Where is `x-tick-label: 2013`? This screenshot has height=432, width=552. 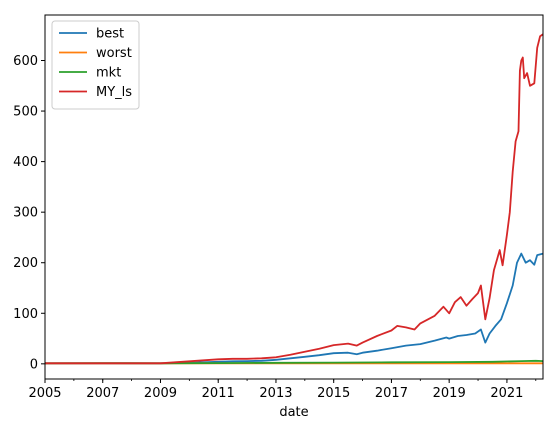
x-tick-label: 2013 is located at coordinates (275, 393).